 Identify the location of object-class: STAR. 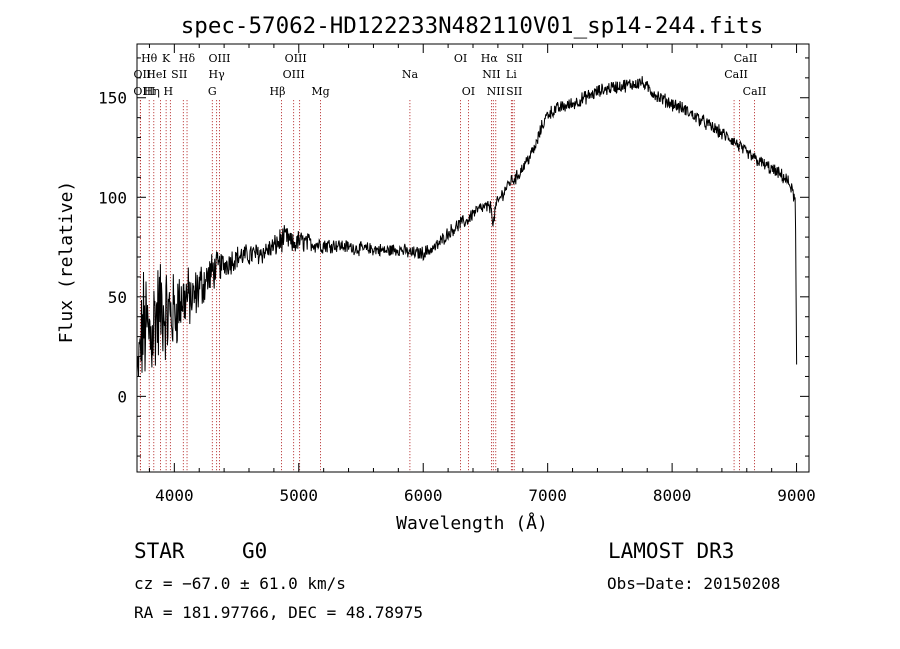
(159, 551).